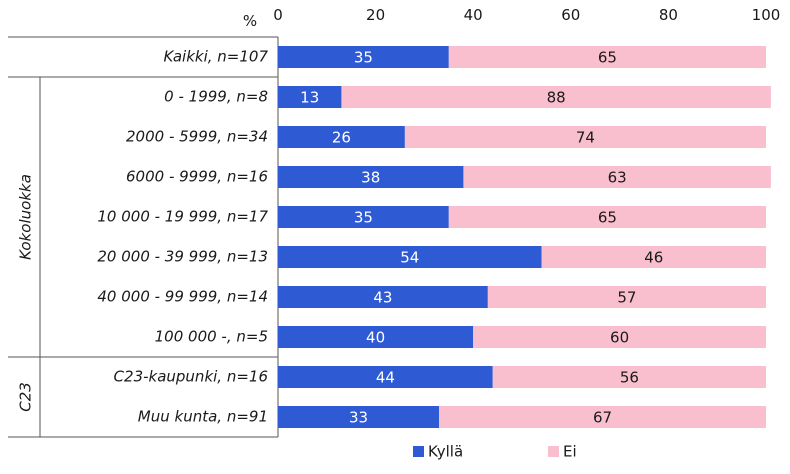 The image size is (790, 474). Describe the element at coordinates (191, 377) in the screenshot. I see `category-label: C23-kaupunki, n=16` at that location.